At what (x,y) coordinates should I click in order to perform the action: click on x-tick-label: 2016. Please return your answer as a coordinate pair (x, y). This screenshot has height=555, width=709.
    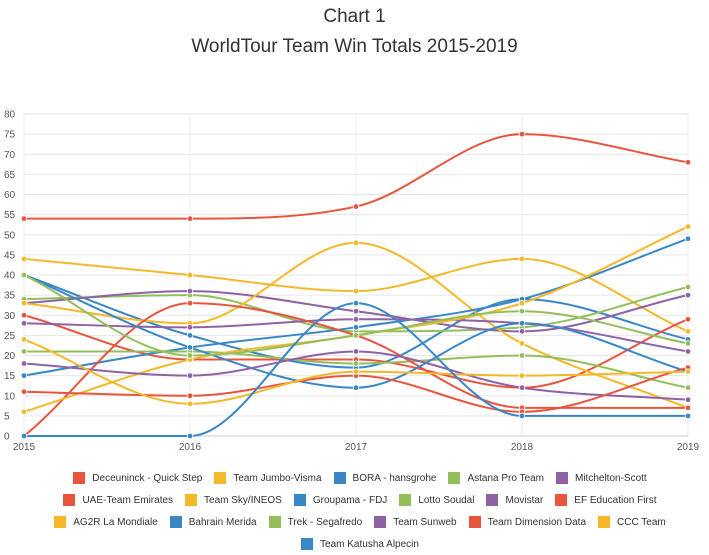
    Looking at the image, I should click on (190, 447).